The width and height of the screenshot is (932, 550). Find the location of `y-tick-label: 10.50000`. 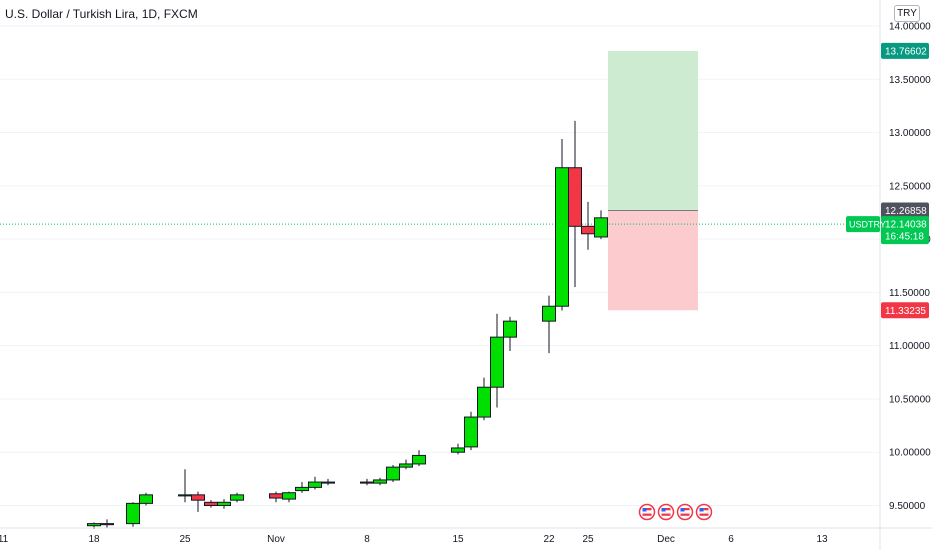

y-tick-label: 10.50000 is located at coordinates (910, 399).